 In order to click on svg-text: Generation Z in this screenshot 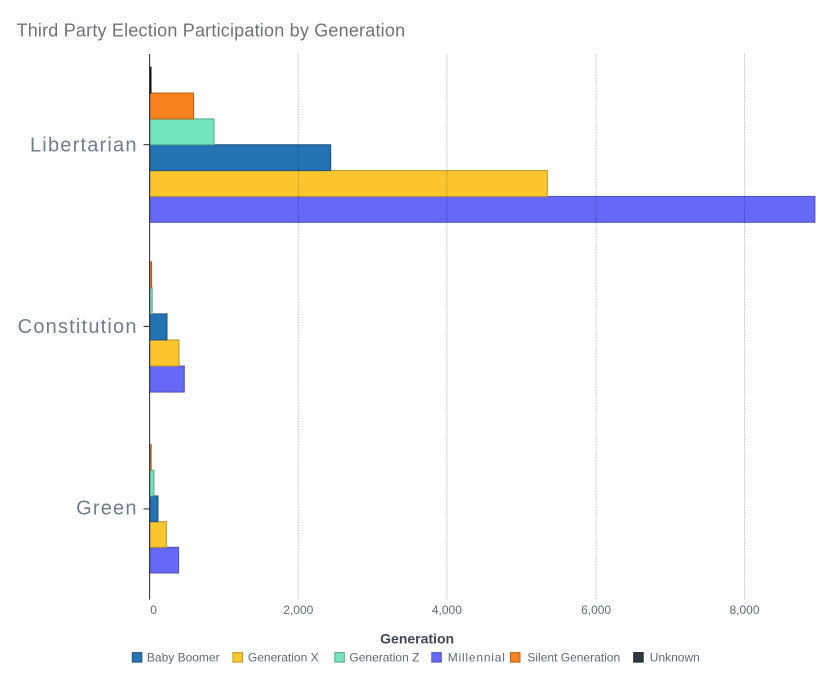, I will do `click(384, 658)`.